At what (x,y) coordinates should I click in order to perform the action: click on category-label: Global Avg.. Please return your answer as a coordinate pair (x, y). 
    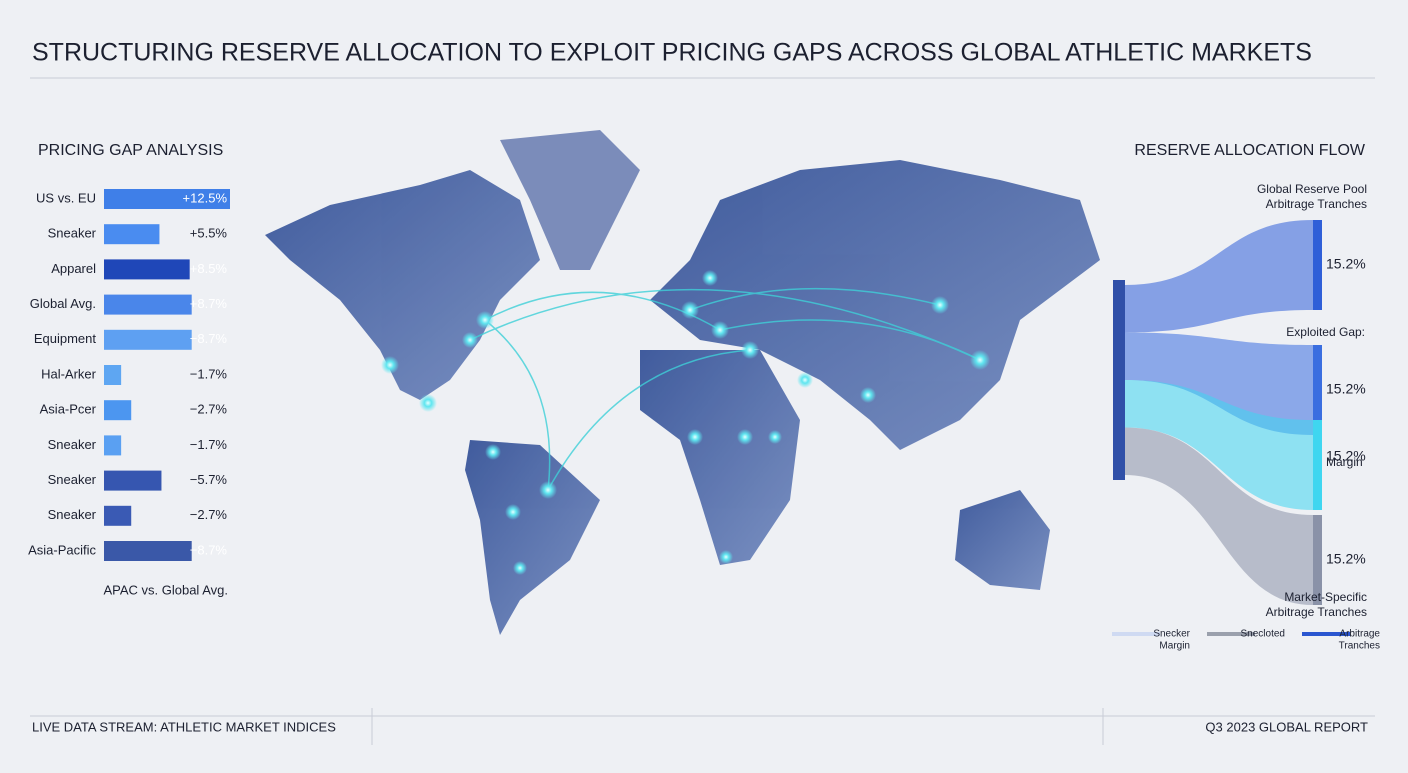
    Looking at the image, I should click on (63, 303).